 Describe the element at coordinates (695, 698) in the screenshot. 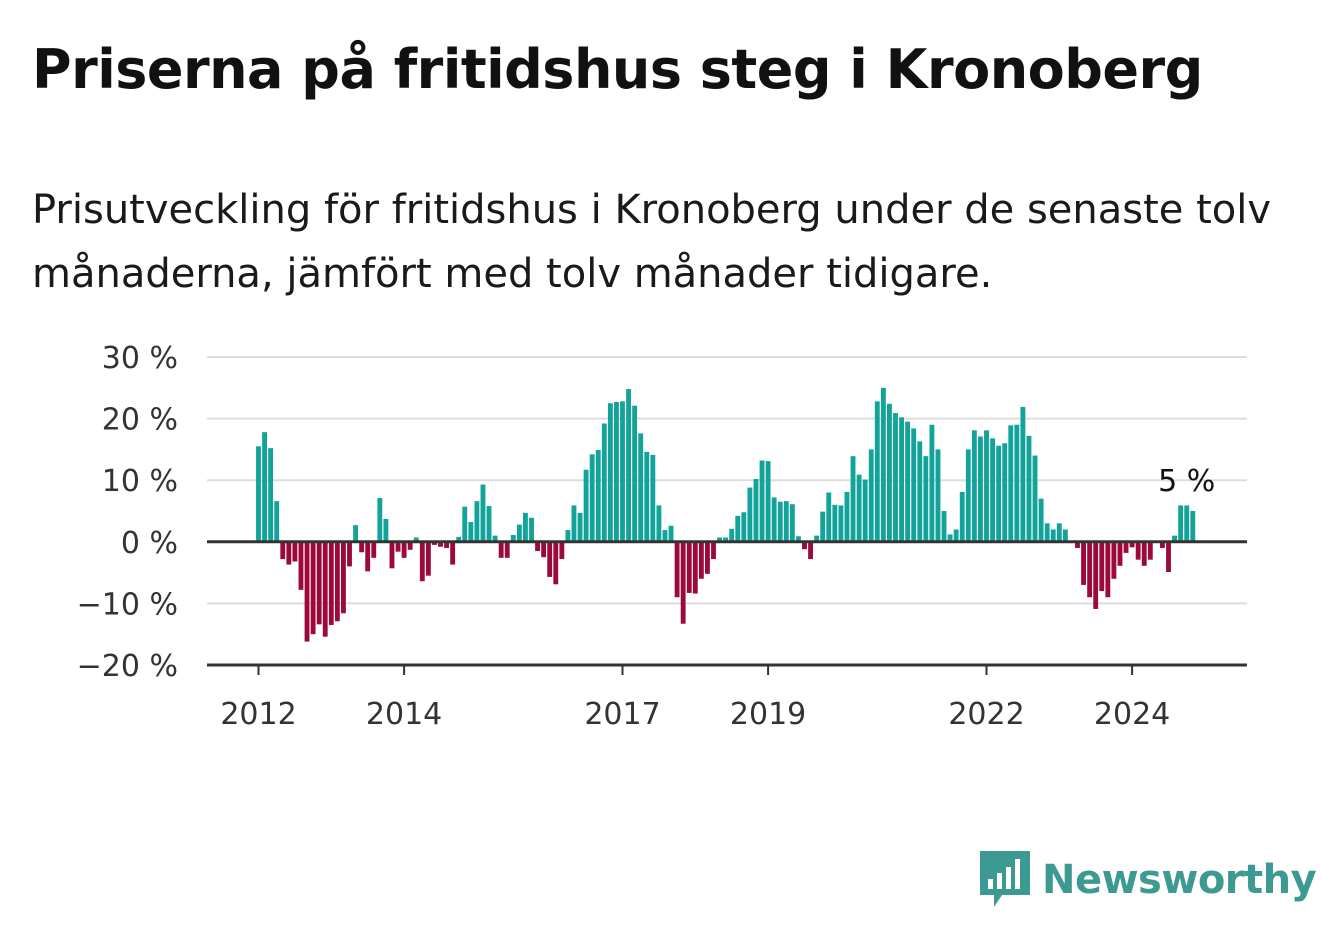

I see `x-axis-ticks: 2012 2014 2017 2019 2022 2024` at that location.